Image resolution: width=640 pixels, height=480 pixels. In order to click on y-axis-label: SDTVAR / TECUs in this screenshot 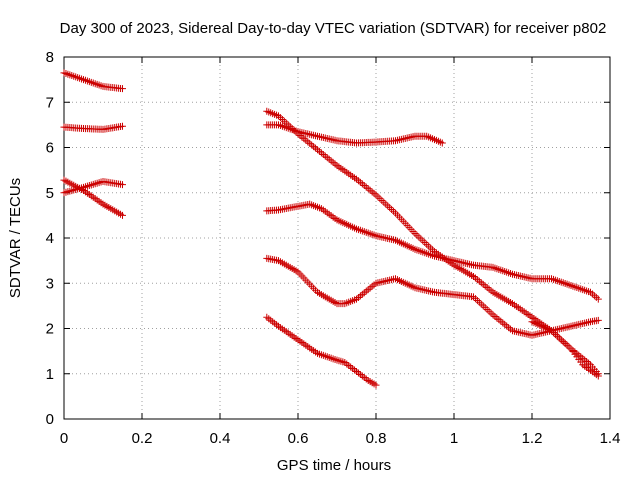, I will do `click(15, 238)`.